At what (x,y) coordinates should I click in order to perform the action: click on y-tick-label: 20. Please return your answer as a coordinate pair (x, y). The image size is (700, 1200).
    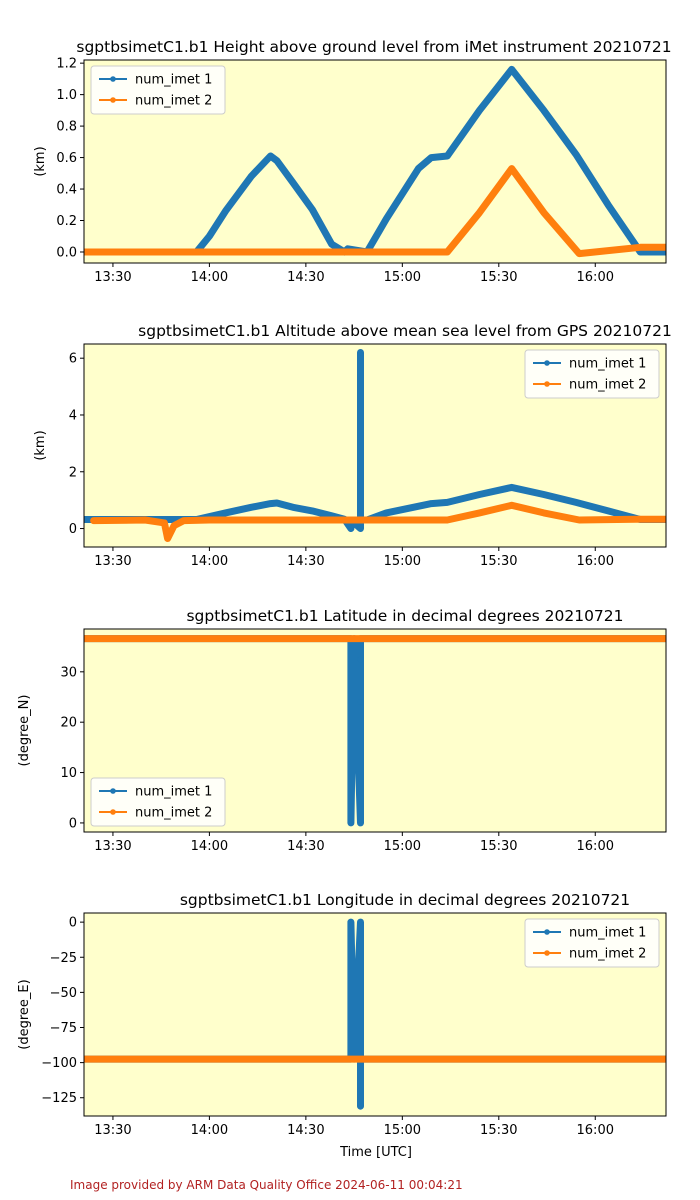
    Looking at the image, I should click on (68, 723).